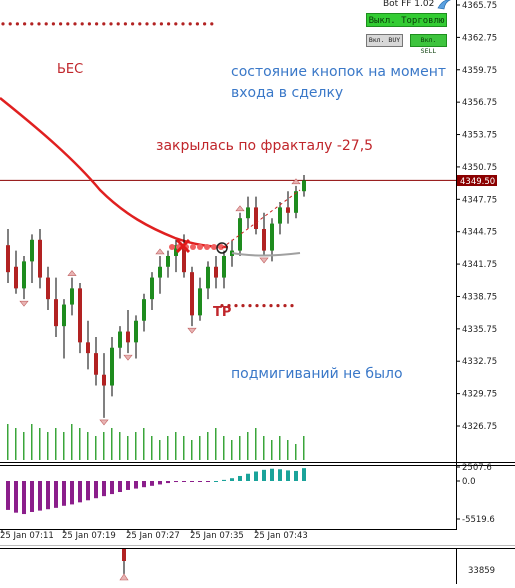 Image resolution: width=515 pixels, height=588 pixels. I want to click on price-tick-label: 4359.75, so click(479, 71).